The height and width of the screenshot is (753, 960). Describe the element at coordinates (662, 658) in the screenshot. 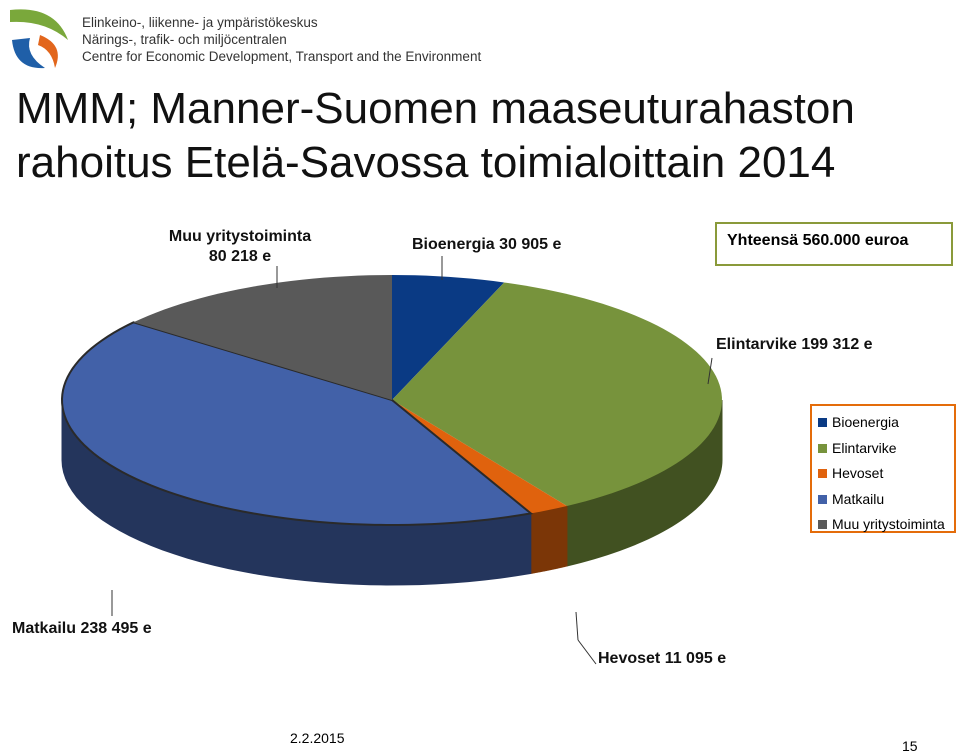

I see `data-label: Hevoset 11 095 e` at that location.